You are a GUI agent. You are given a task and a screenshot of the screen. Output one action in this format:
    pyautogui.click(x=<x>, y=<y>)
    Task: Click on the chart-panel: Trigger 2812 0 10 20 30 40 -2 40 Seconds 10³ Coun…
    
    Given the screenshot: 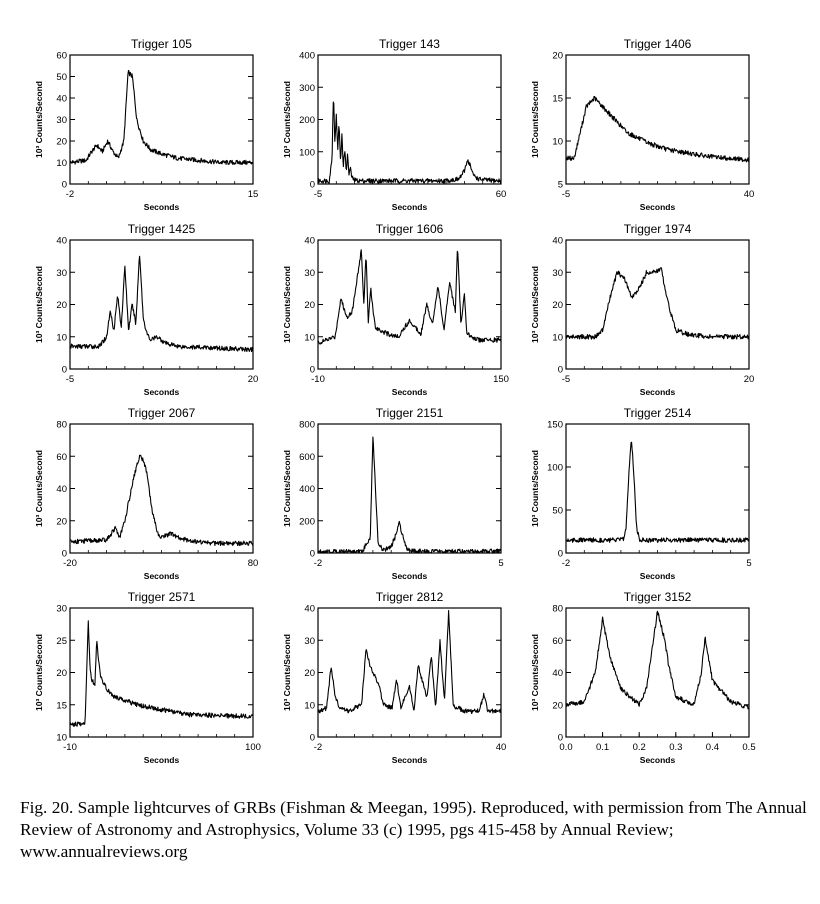 What is the action you would take?
    pyautogui.click(x=394, y=677)
    